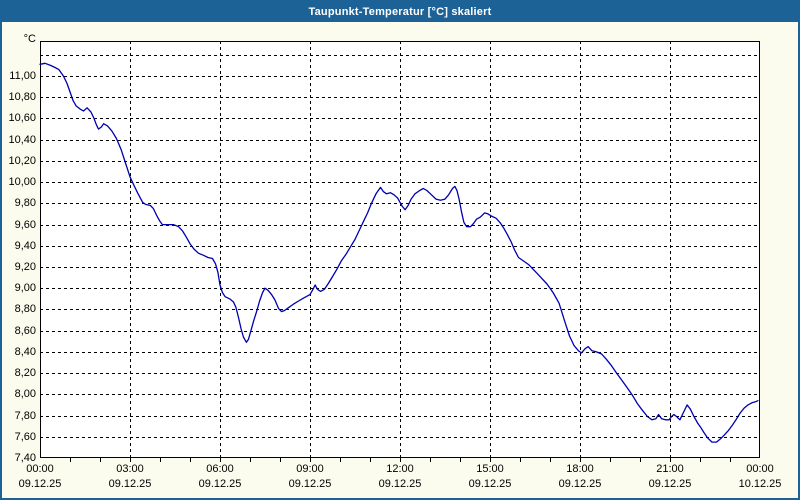  What do you see at coordinates (670, 469) in the screenshot?
I see `x-axis-time-label: 21:00` at bounding box center [670, 469].